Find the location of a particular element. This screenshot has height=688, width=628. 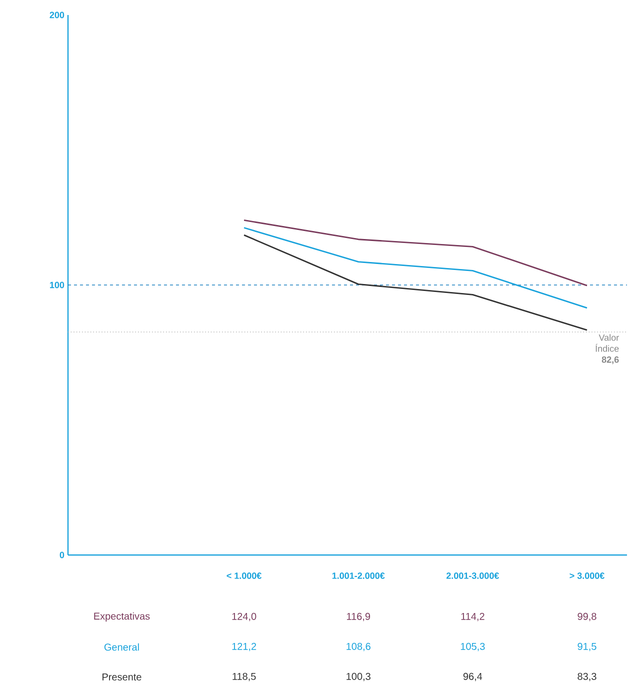

data-label: 99,8 is located at coordinates (587, 617).